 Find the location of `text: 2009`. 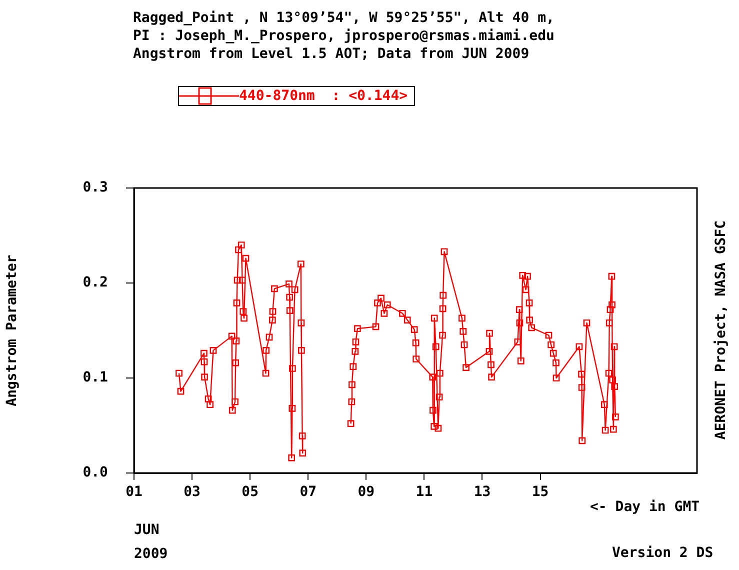

text: 2009 is located at coordinates (151, 554).